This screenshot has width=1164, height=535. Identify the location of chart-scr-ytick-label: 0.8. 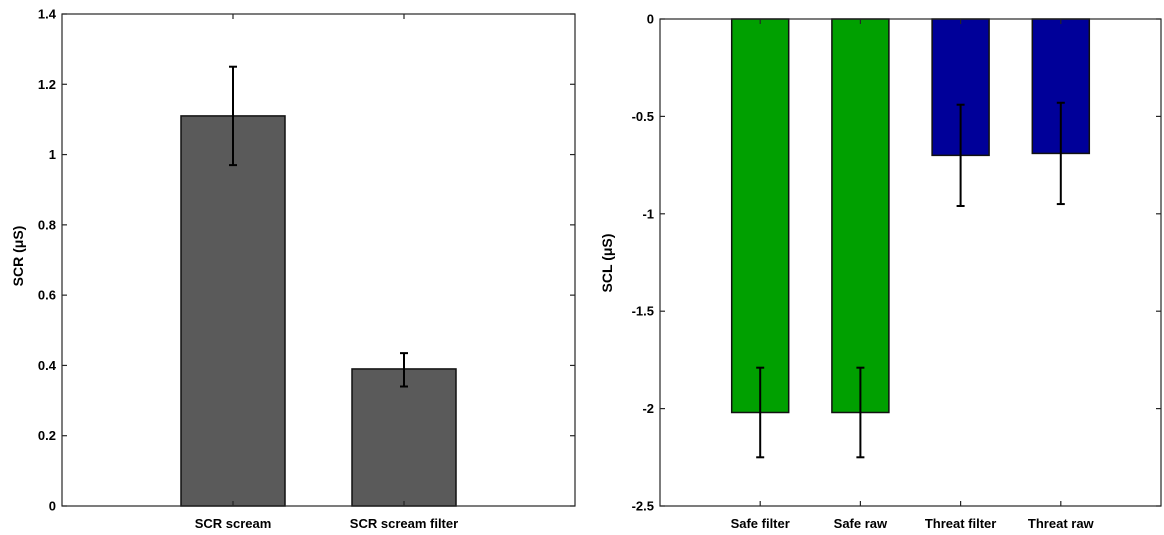
(47, 224).